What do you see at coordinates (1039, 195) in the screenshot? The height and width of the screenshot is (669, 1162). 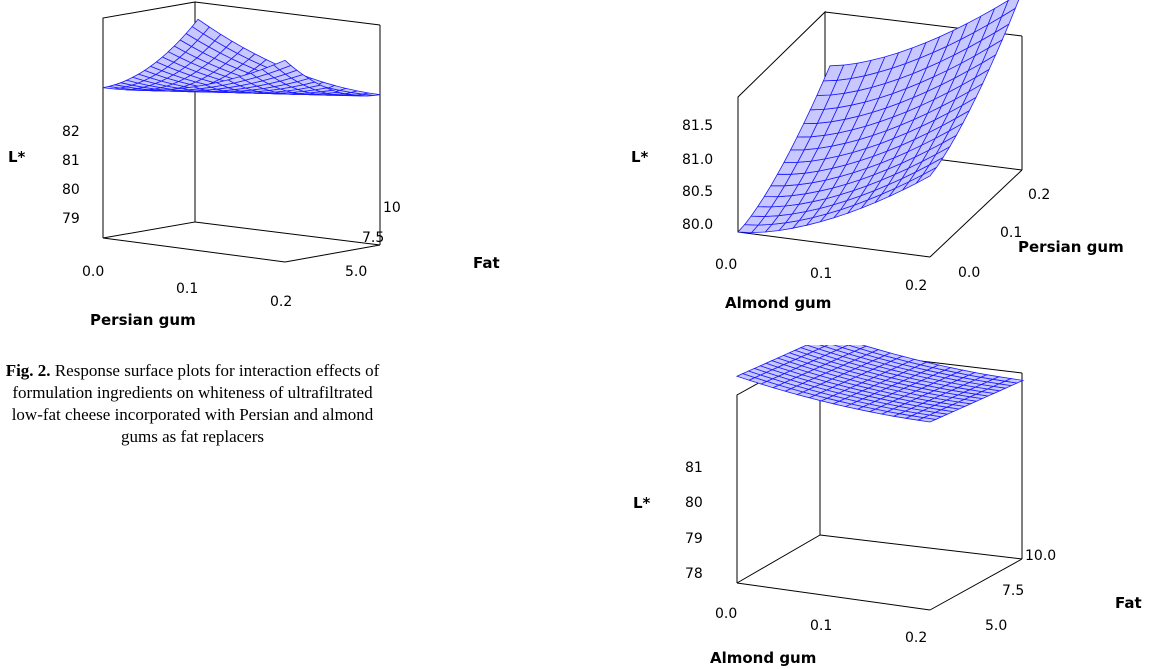 I see `y-tick-label: 0.2` at bounding box center [1039, 195].